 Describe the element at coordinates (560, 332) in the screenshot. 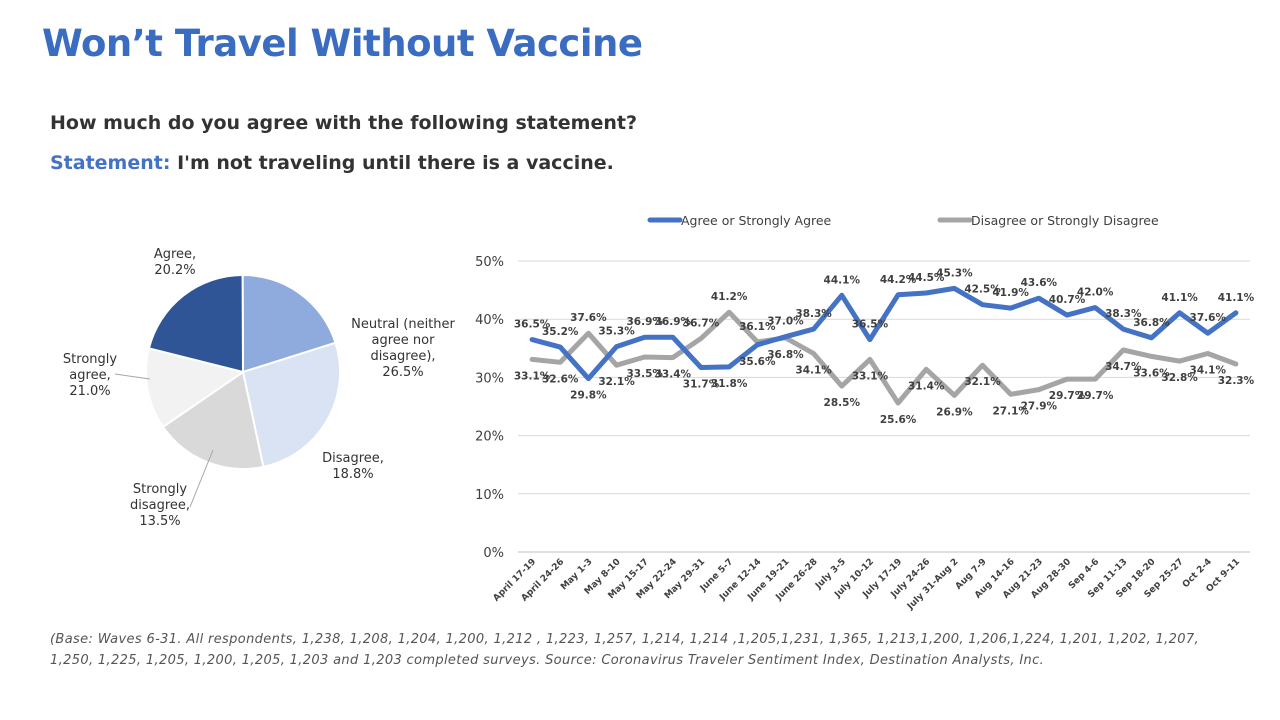

I see `data-label: 35.2%` at that location.